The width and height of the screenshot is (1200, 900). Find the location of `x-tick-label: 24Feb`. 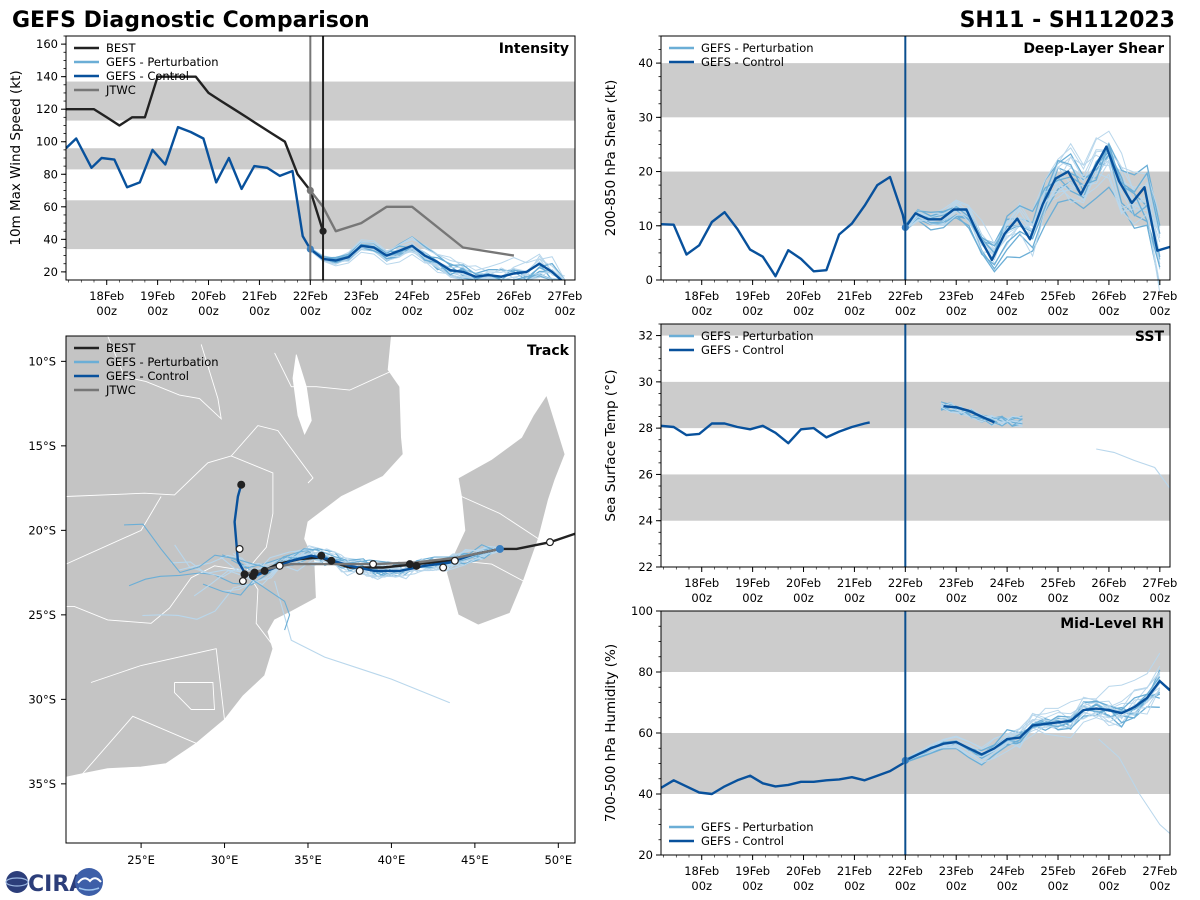

x-tick-label: 24Feb is located at coordinates (1007, 871).